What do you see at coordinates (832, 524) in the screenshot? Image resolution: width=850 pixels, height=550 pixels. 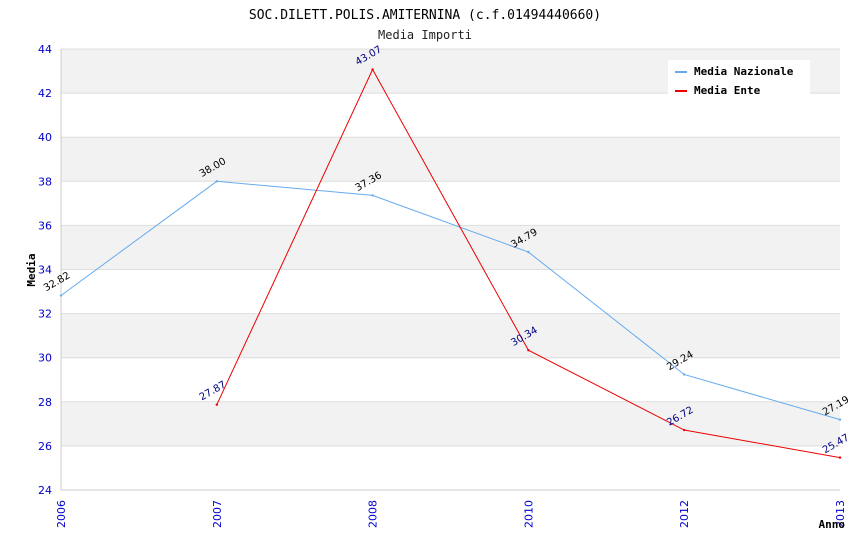 I see `x-axis-label: Anno` at bounding box center [832, 524].